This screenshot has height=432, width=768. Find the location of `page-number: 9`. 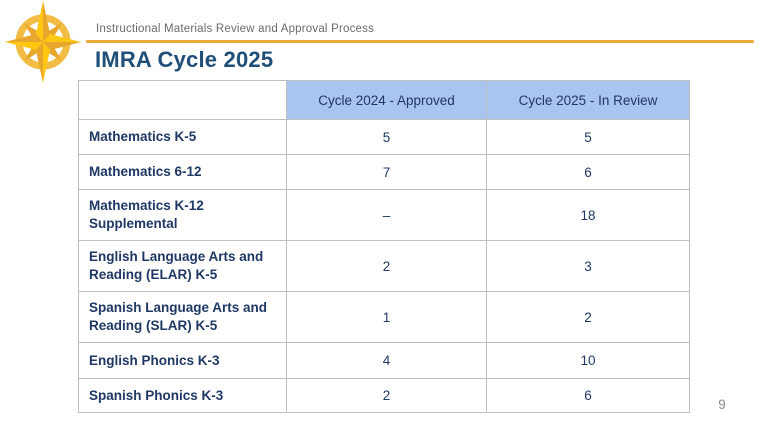

page-number: 9 is located at coordinates (722, 404).